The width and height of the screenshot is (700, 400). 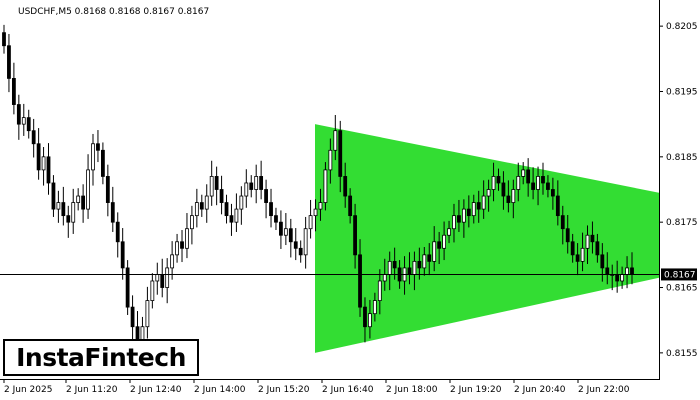 What do you see at coordinates (679, 274) in the screenshot?
I see `current-price-label-bg` at bounding box center [679, 274].